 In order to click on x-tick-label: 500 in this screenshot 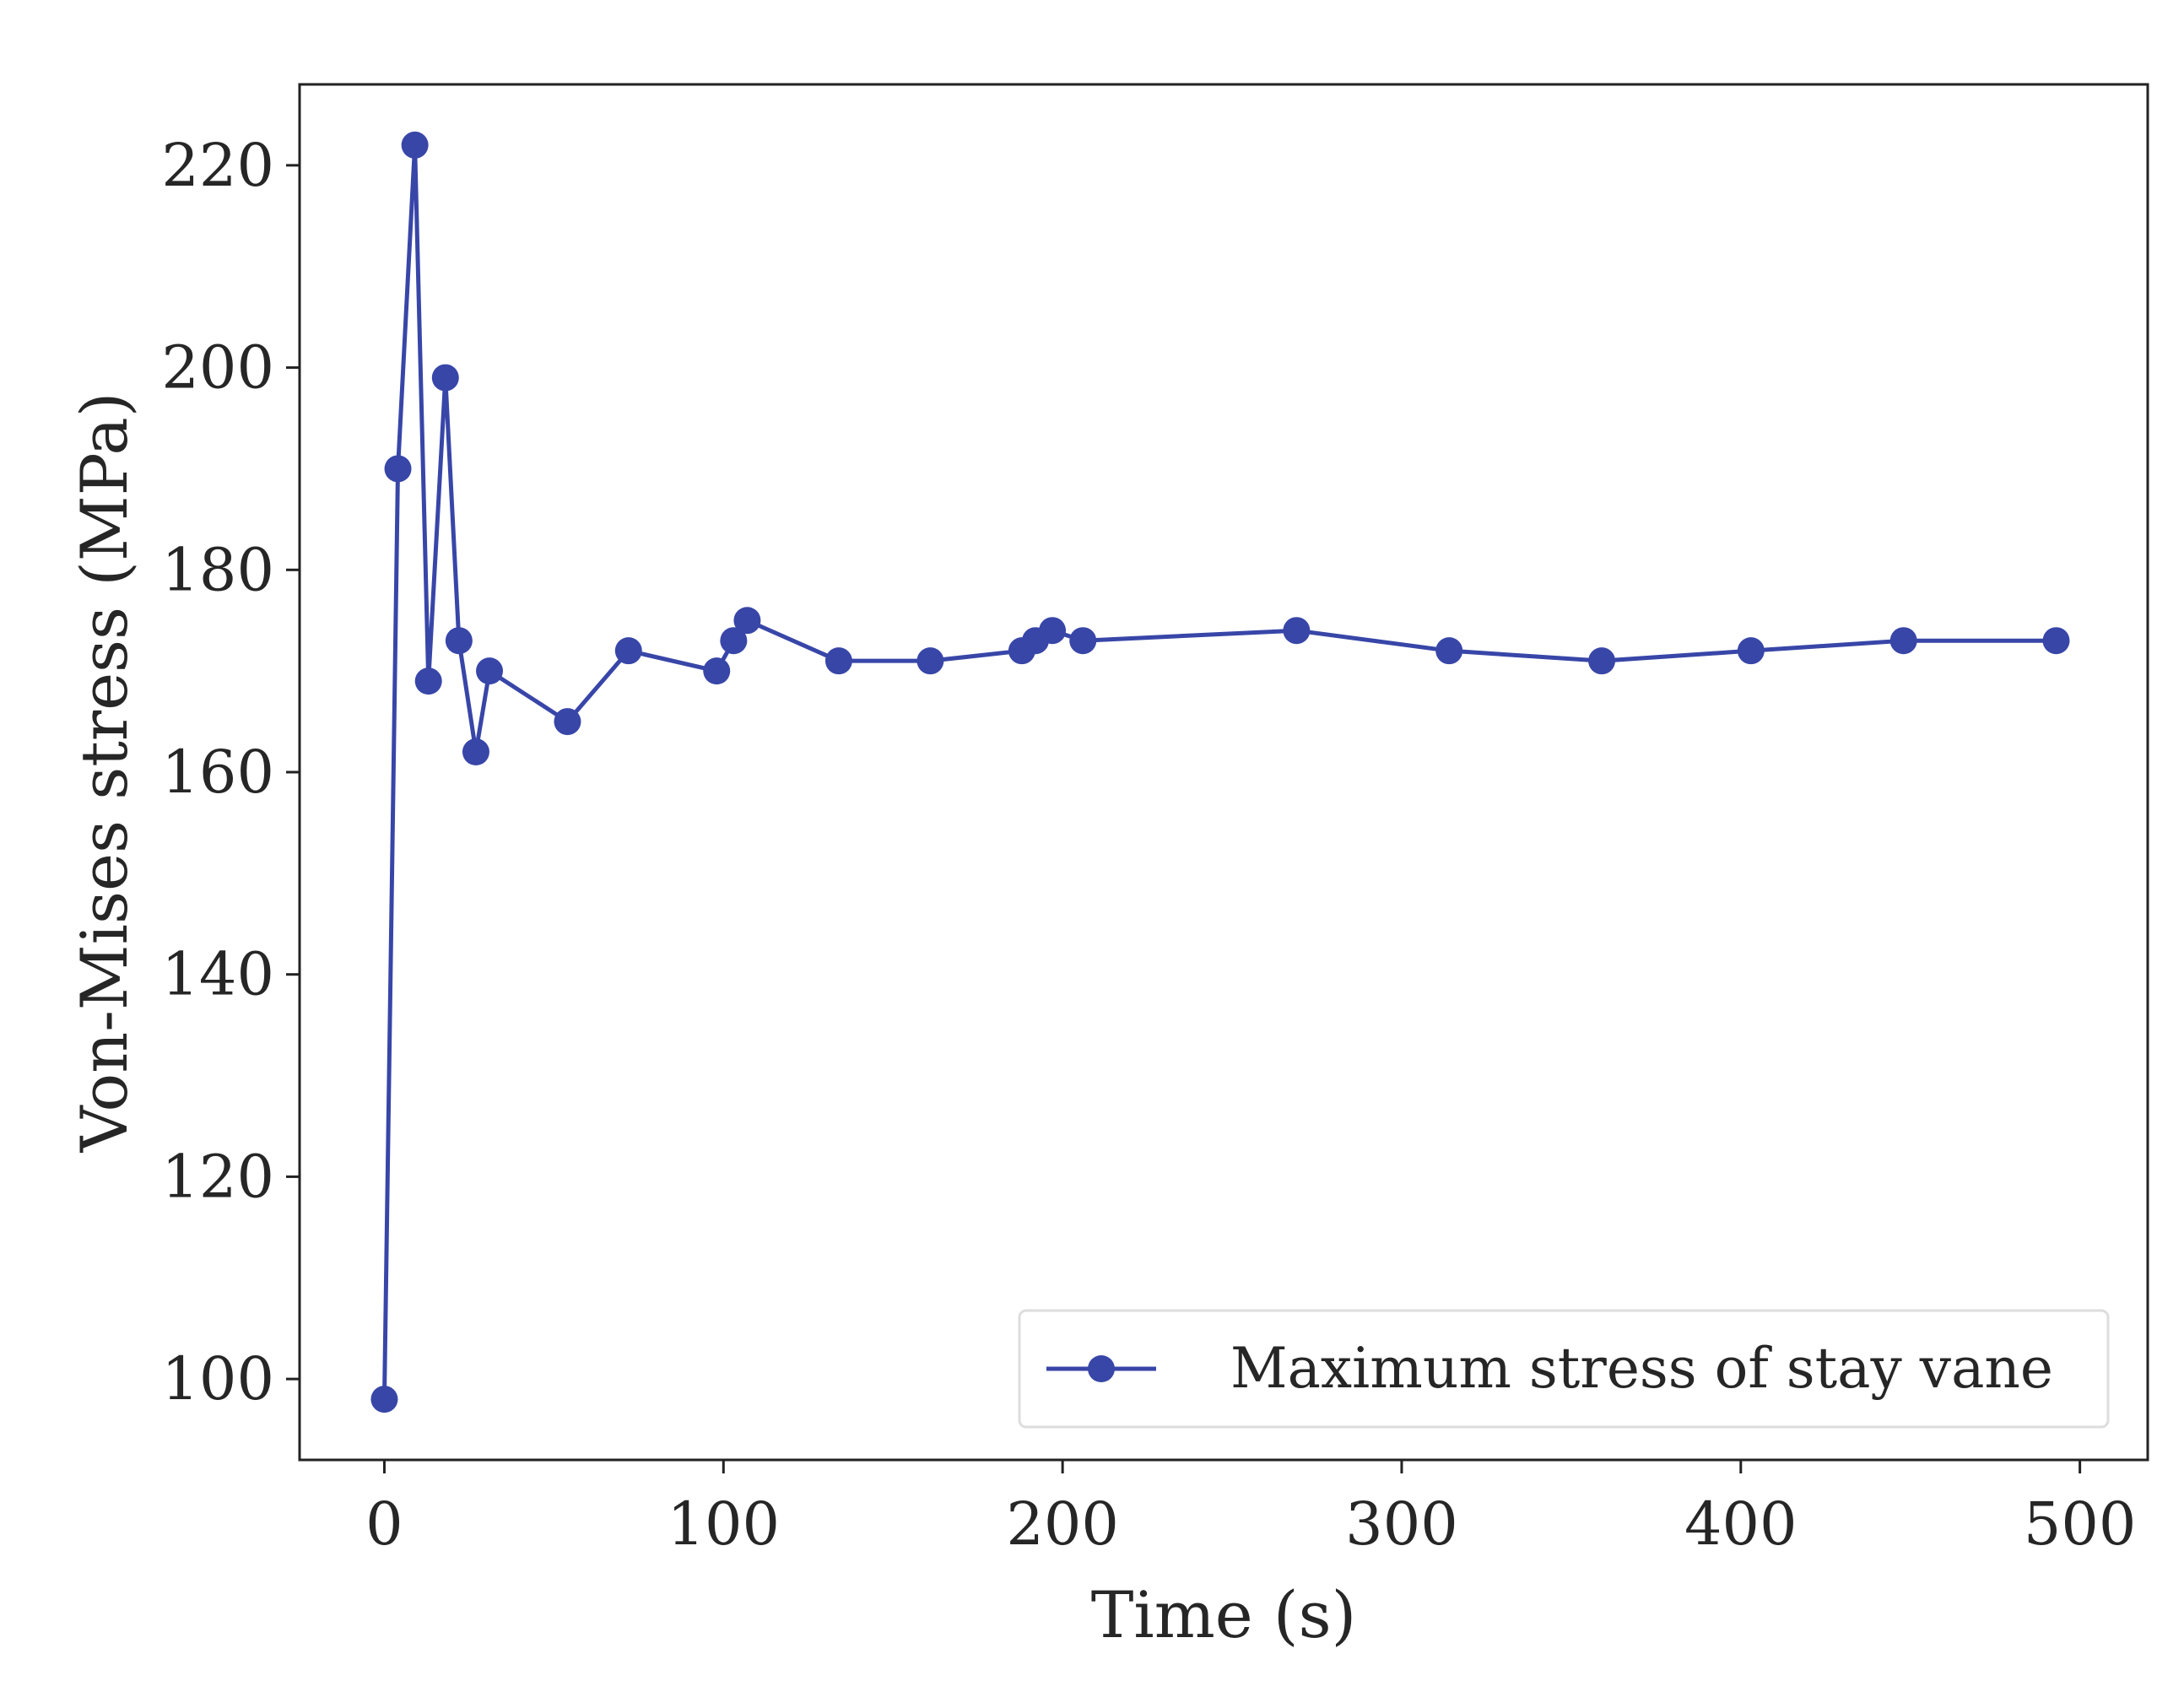, I will do `click(2080, 1524)`.